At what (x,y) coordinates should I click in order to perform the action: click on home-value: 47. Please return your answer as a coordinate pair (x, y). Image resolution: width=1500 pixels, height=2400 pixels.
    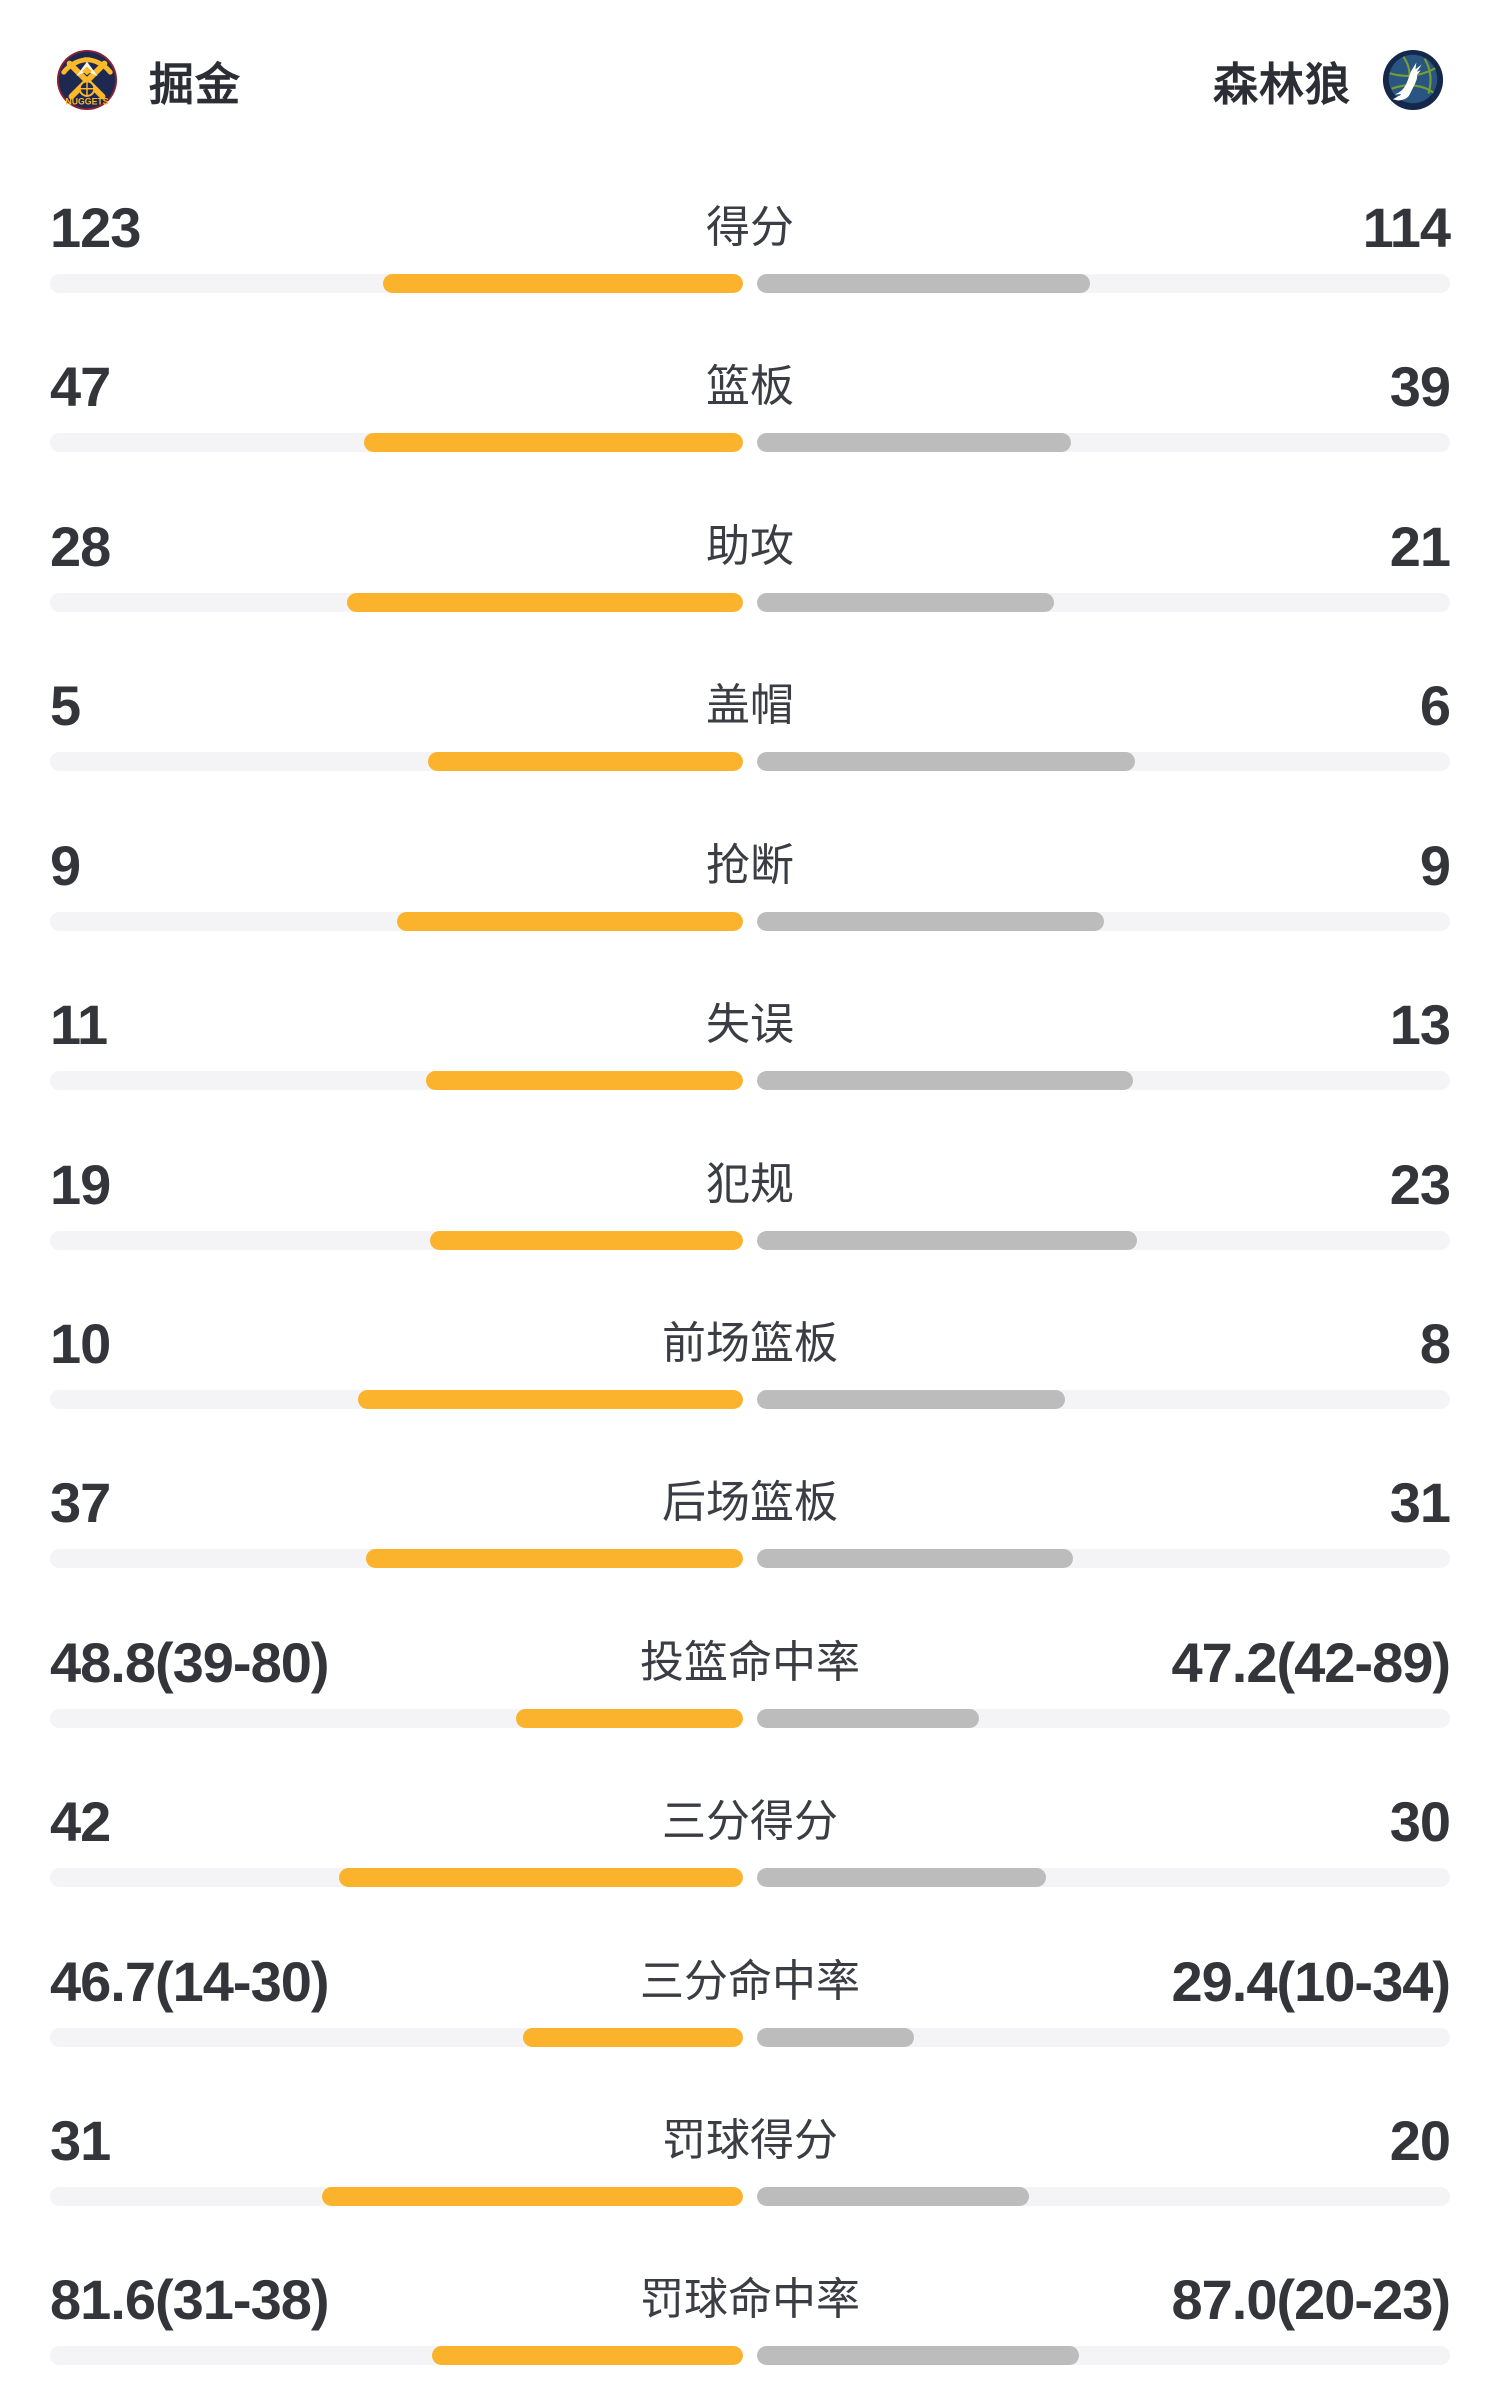
    Looking at the image, I should click on (80, 387).